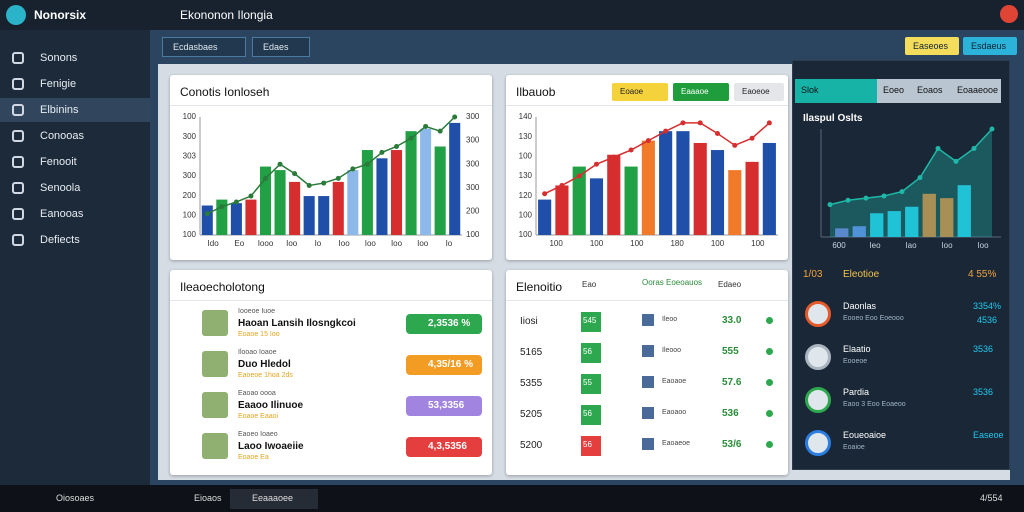 The image size is (1024, 512). What do you see at coordinates (632, 91) in the screenshot?
I see `button-label: Eoaoe` at bounding box center [632, 91].